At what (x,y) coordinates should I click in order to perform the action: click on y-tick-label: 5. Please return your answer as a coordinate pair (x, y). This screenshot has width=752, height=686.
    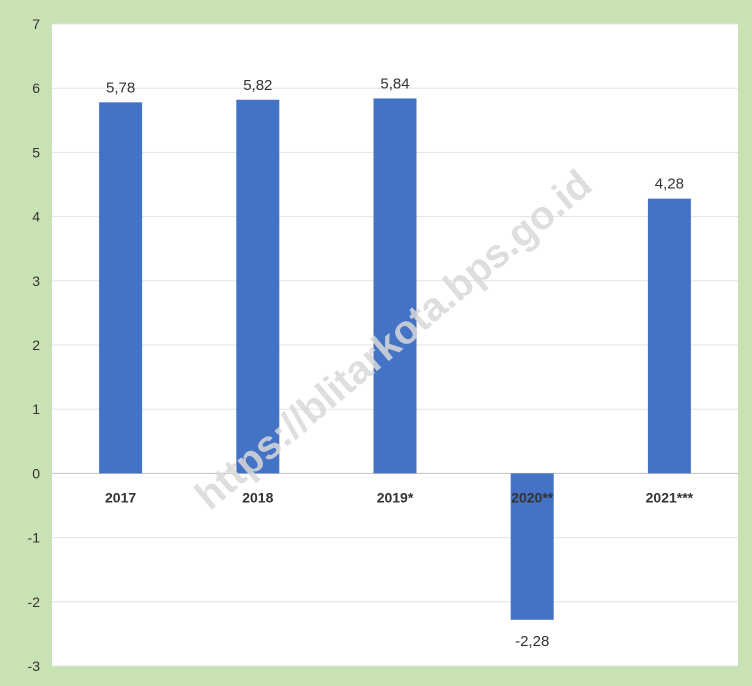
    Looking at the image, I should click on (36, 152).